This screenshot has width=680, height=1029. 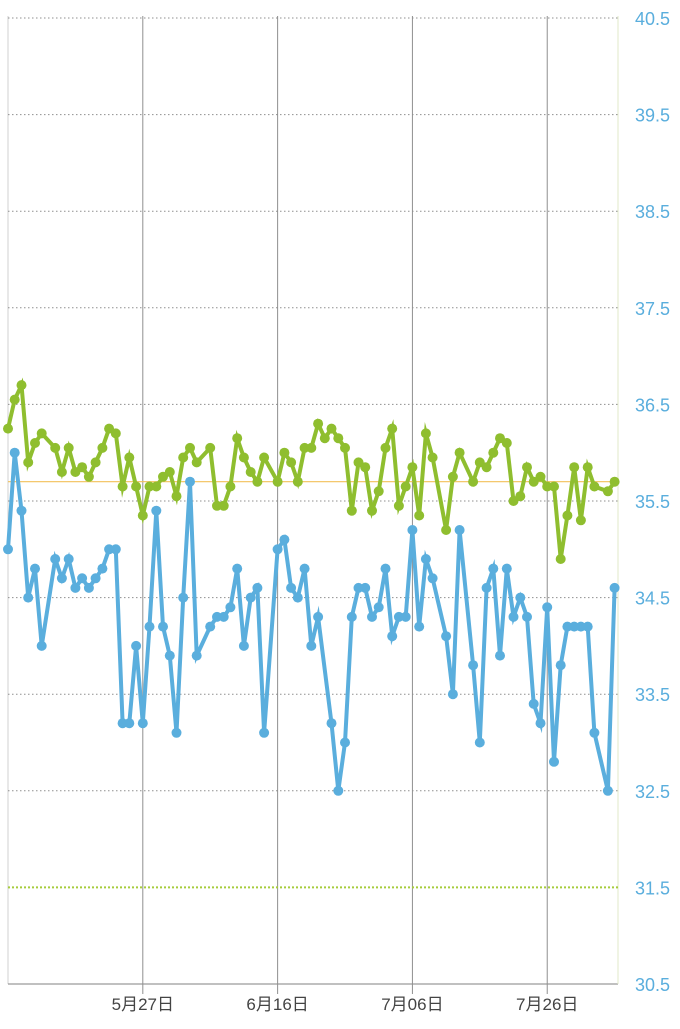 What do you see at coordinates (652, 599) in the screenshot?
I see `y-tick-label: 34.5` at bounding box center [652, 599].